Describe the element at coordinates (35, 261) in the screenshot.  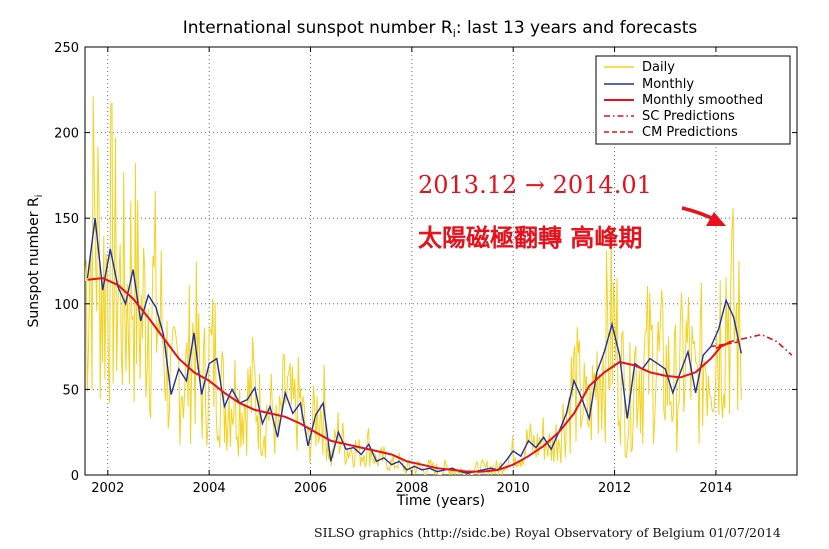
I see `y-axis-label: Sunspot number Ri` at that location.